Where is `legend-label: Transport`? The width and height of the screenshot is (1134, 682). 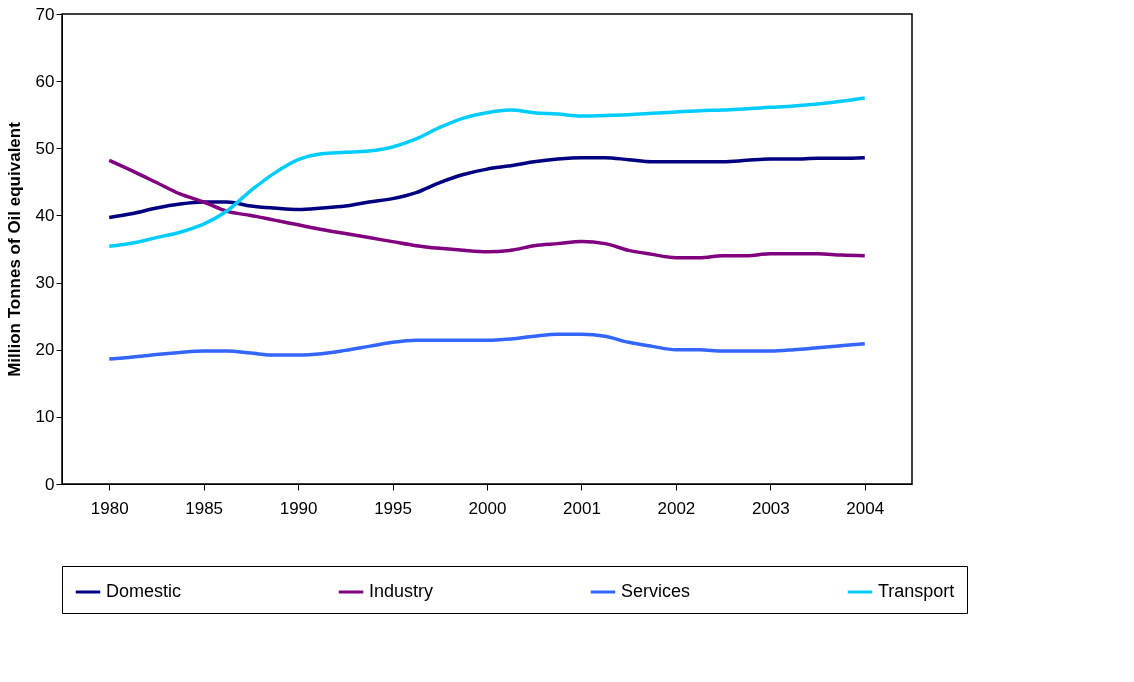 legend-label: Transport is located at coordinates (916, 591).